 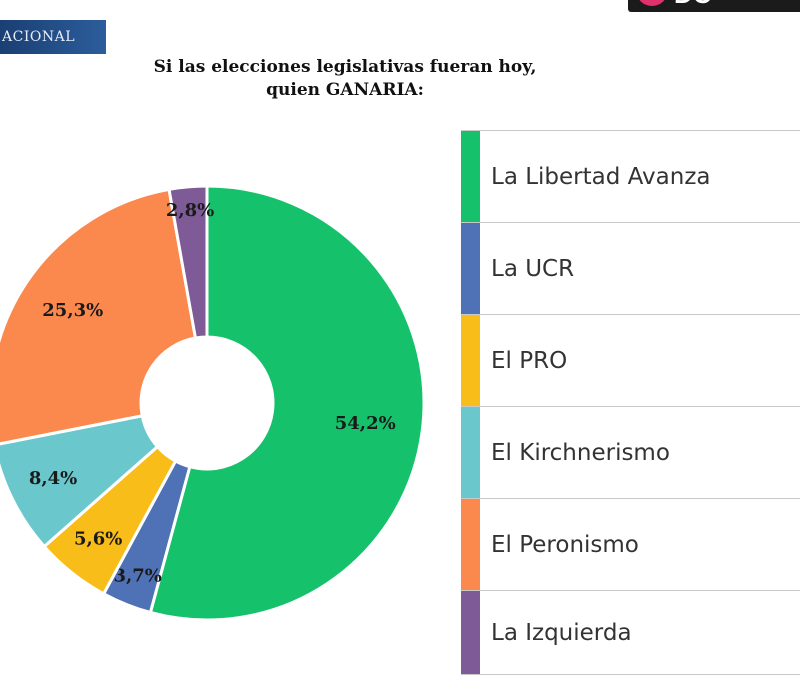 I want to click on network-banner: ACIONAL, so click(x=53, y=37).